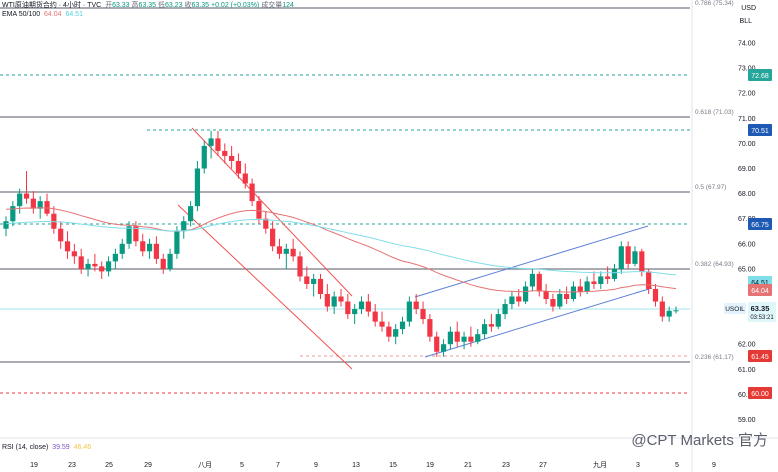 This screenshot has width=778, height=472. Describe the element at coordinates (710, 187) in the screenshot. I see `fib-level-label: 0.5 (67.97)` at that location.